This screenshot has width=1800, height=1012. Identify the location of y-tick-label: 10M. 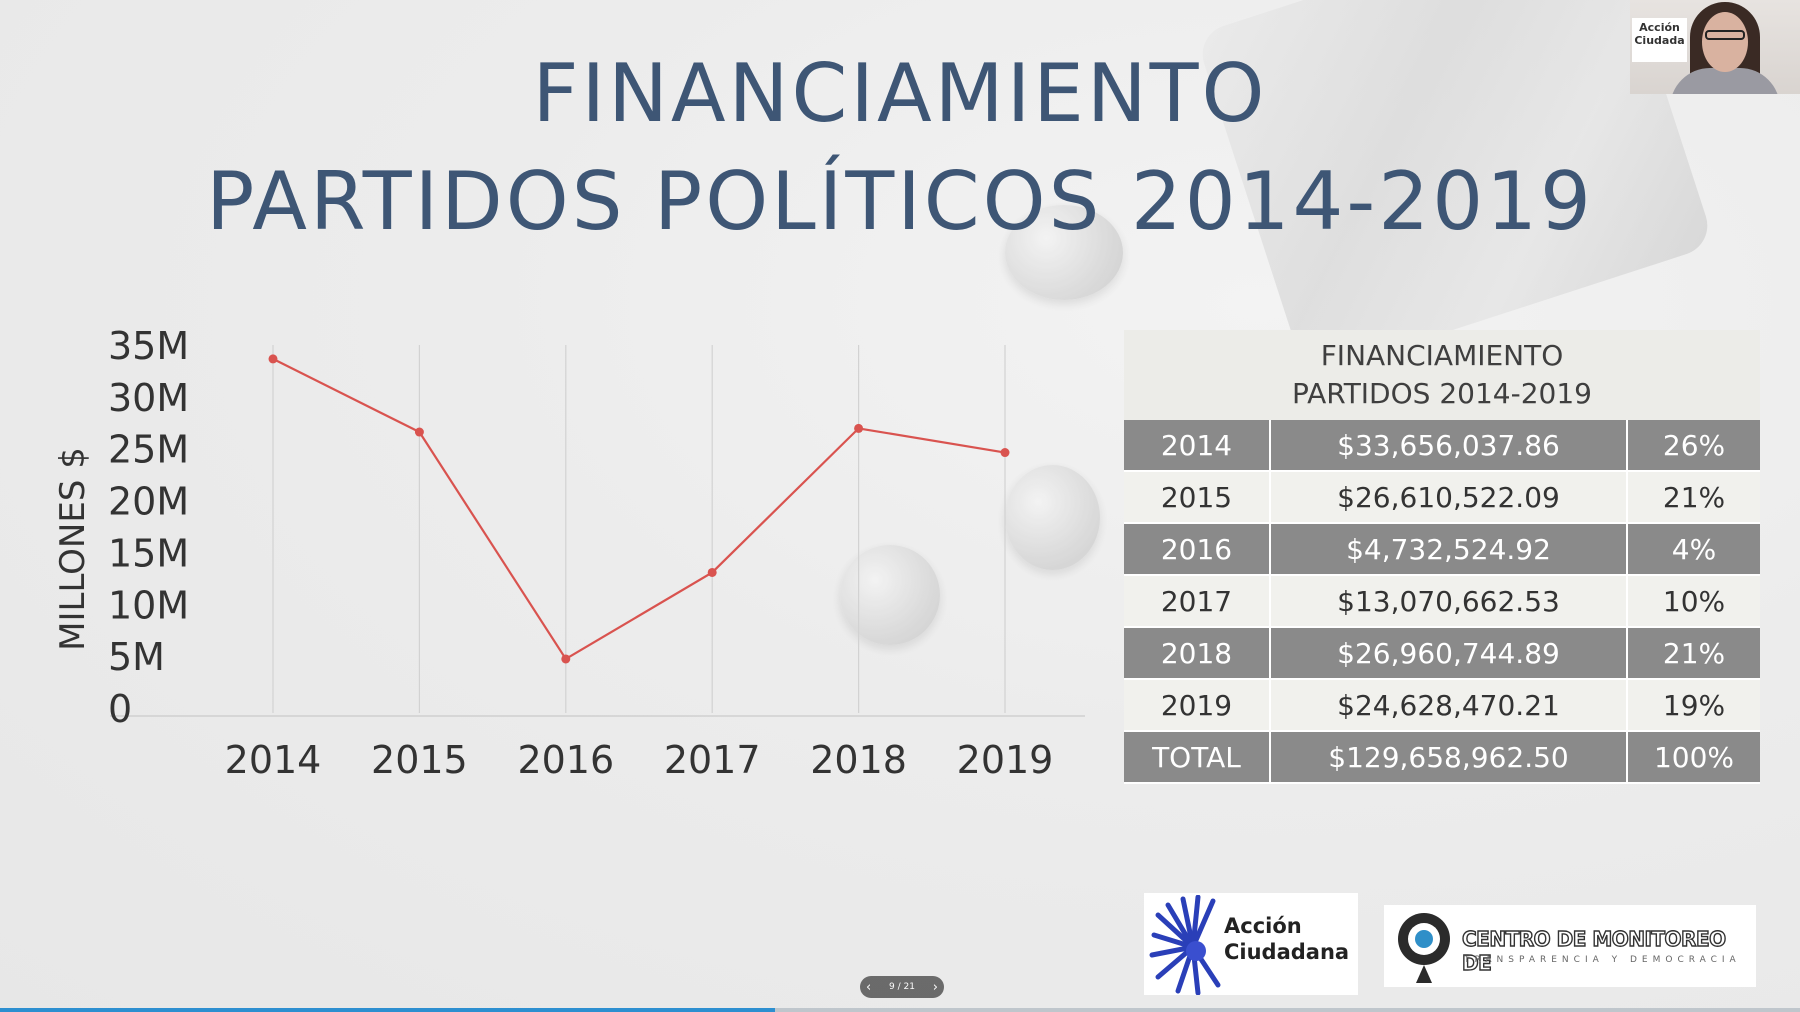
(148, 605).